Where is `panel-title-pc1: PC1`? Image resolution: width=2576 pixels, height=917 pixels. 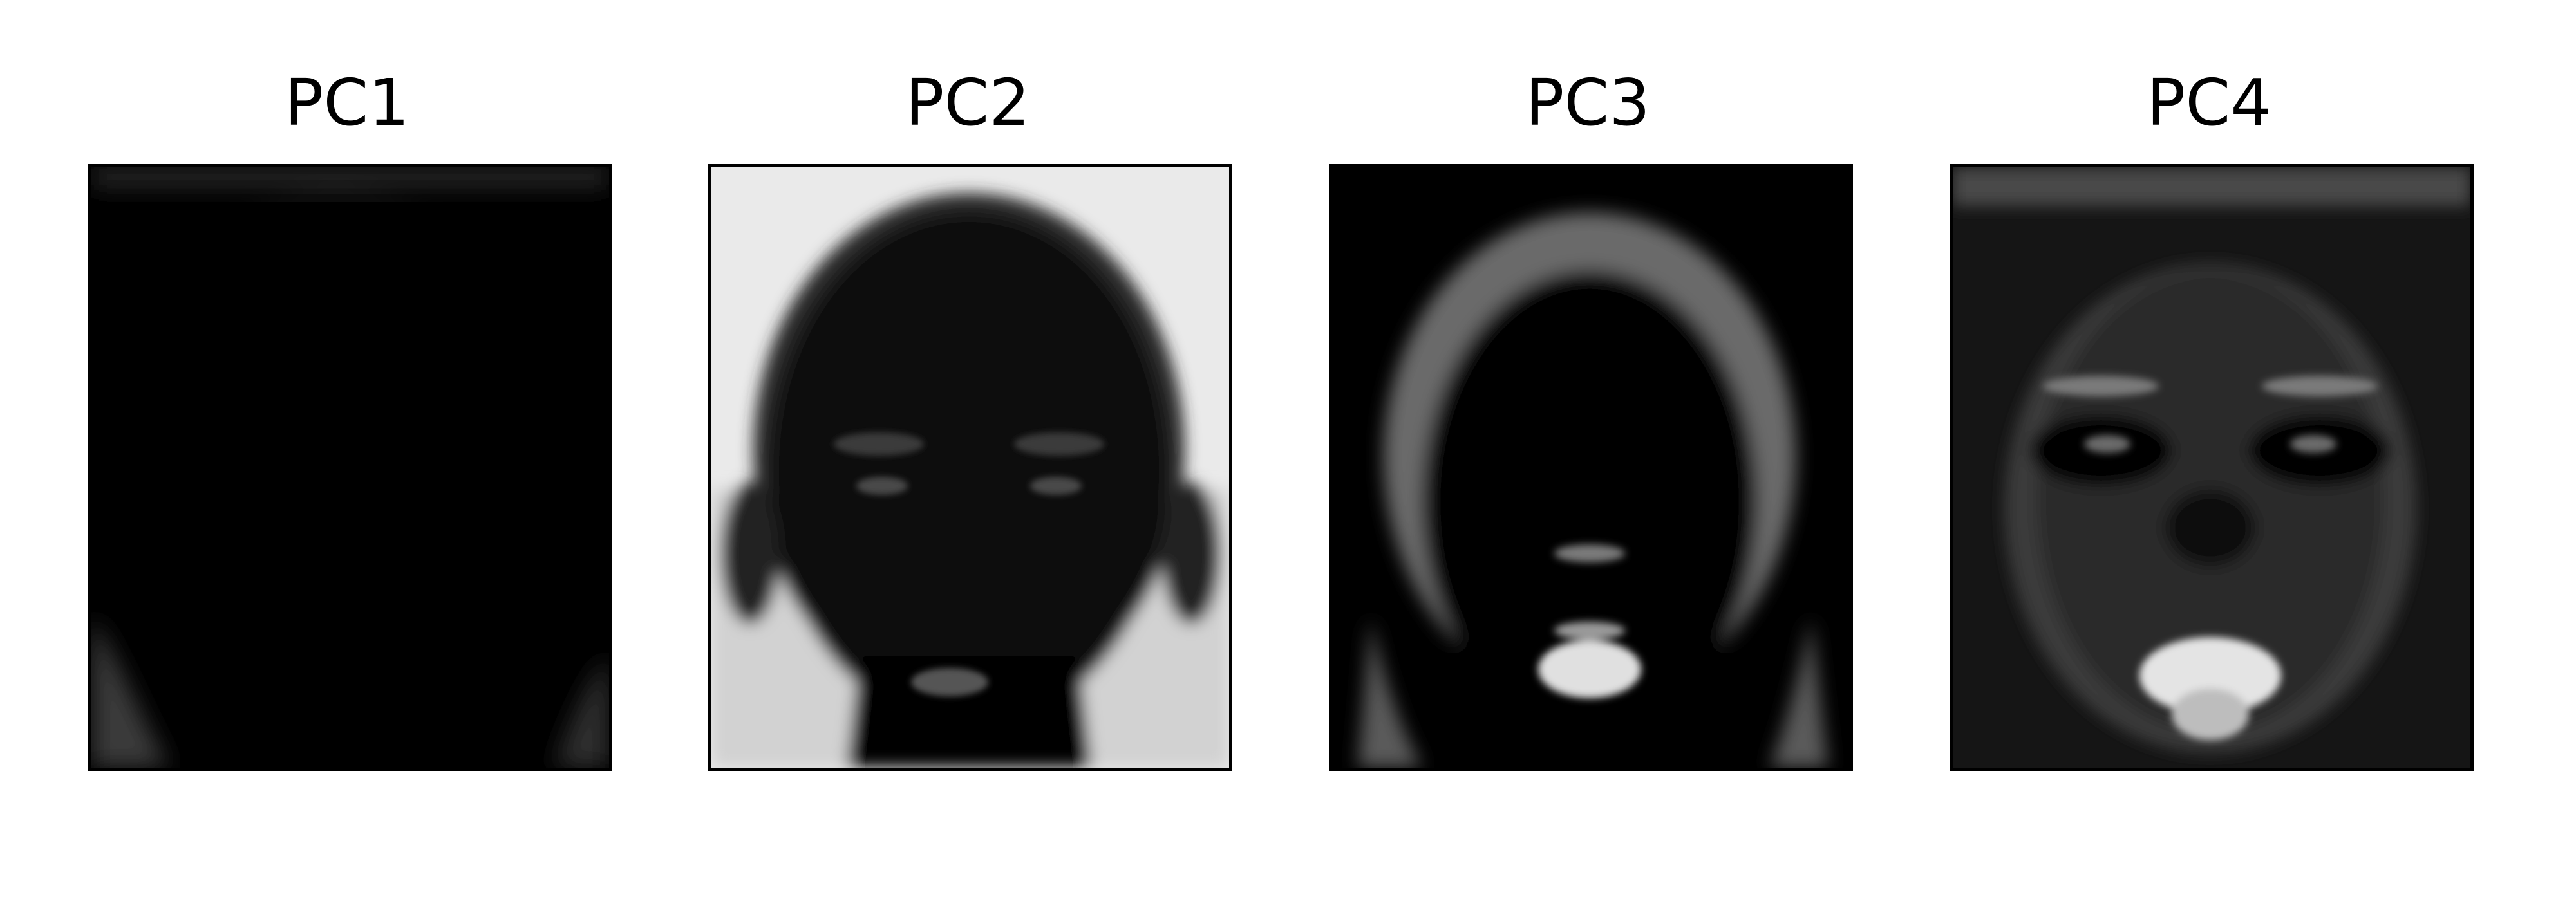 panel-title-pc1: PC1 is located at coordinates (347, 102).